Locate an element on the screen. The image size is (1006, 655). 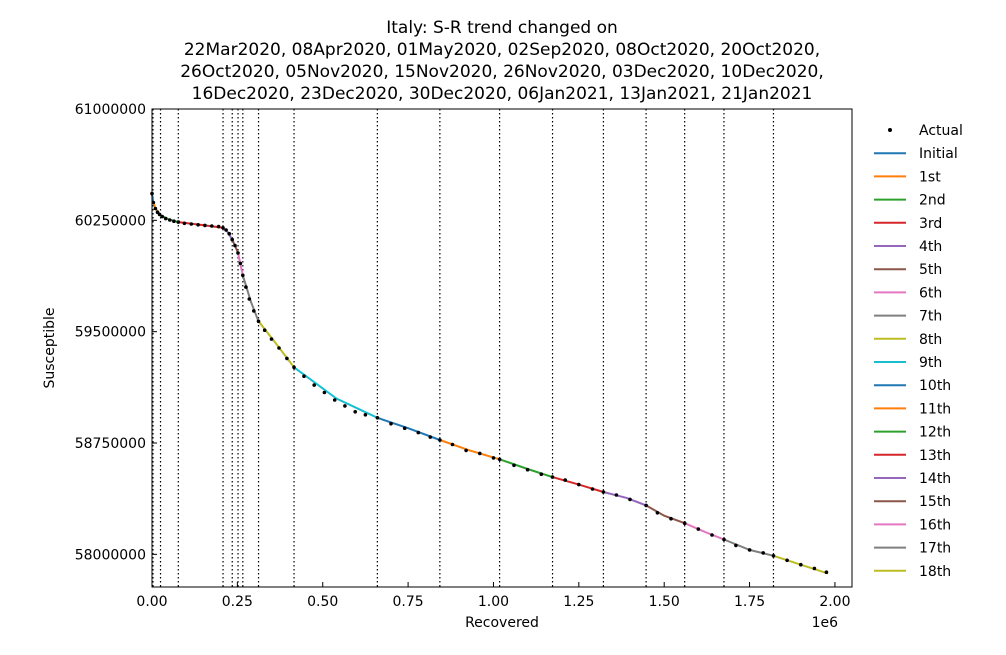
legend-item: Initial is located at coordinates (916, 154).